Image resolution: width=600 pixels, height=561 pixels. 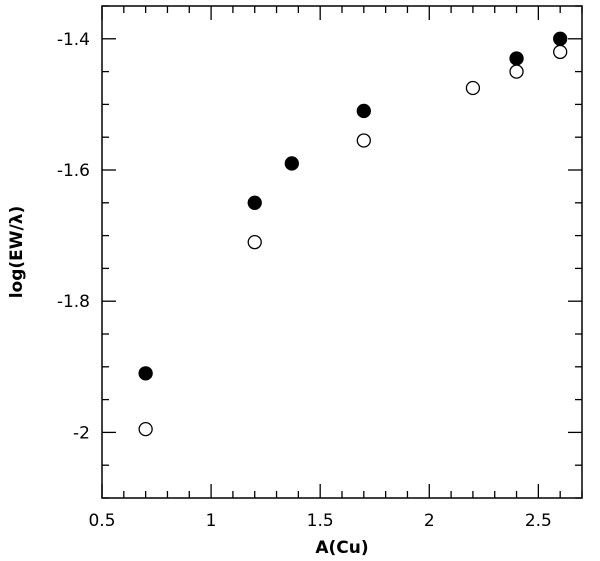 What do you see at coordinates (320, 521) in the screenshot?
I see `x-tick-label: 1.5` at bounding box center [320, 521].